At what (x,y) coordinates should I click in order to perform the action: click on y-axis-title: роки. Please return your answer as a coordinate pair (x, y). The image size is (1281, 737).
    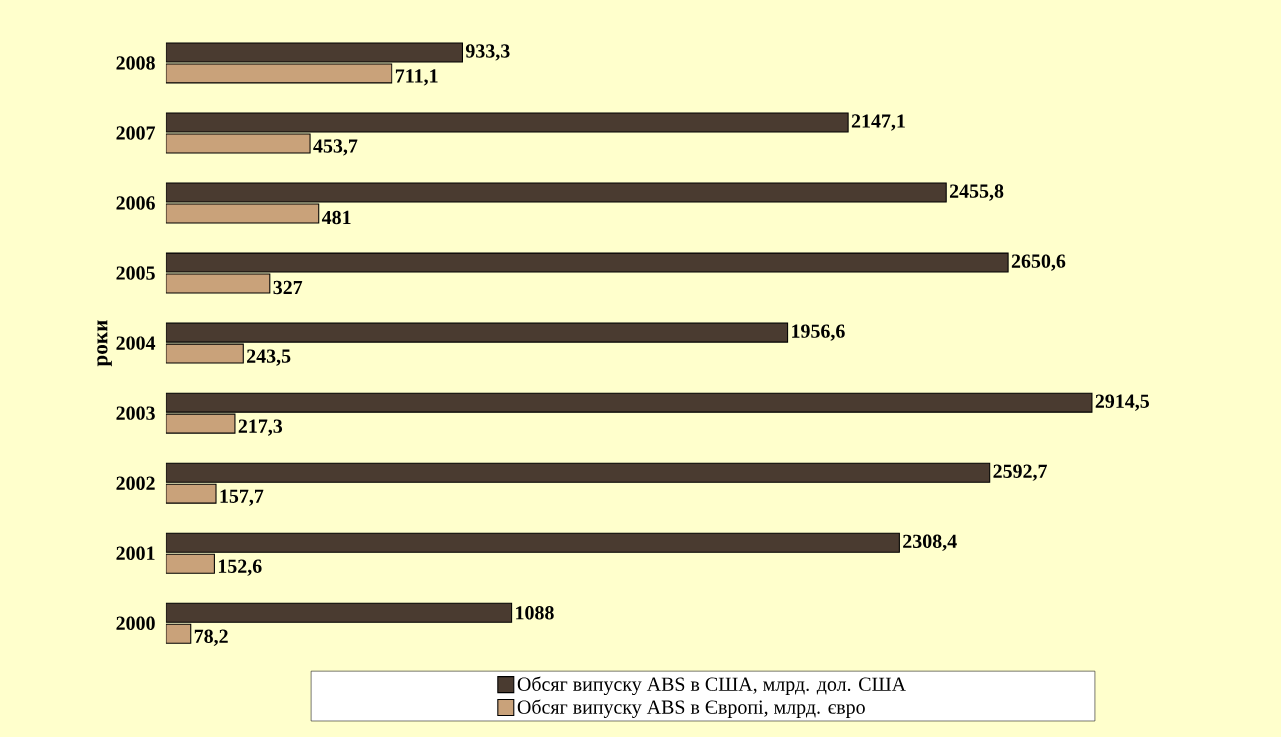
    Looking at the image, I should click on (104, 343).